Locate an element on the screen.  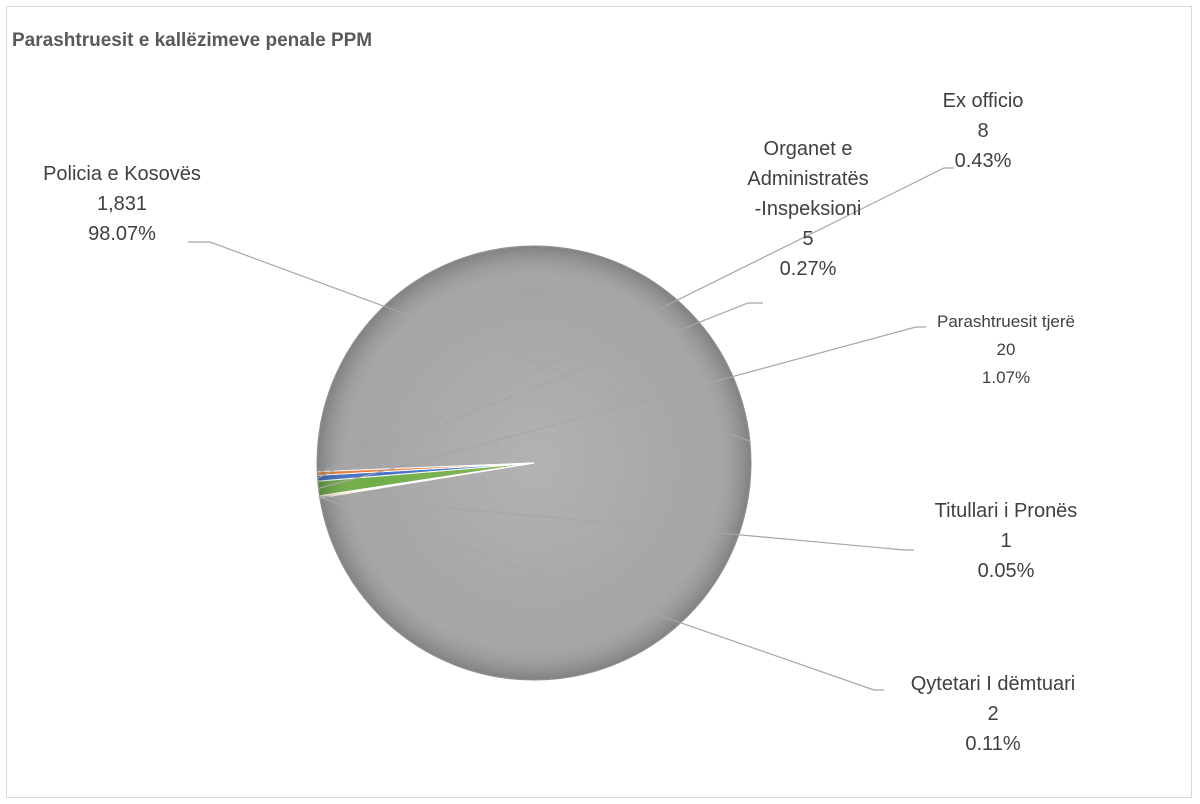
data-label-name-ex-officio: Ex officio is located at coordinates (983, 101).